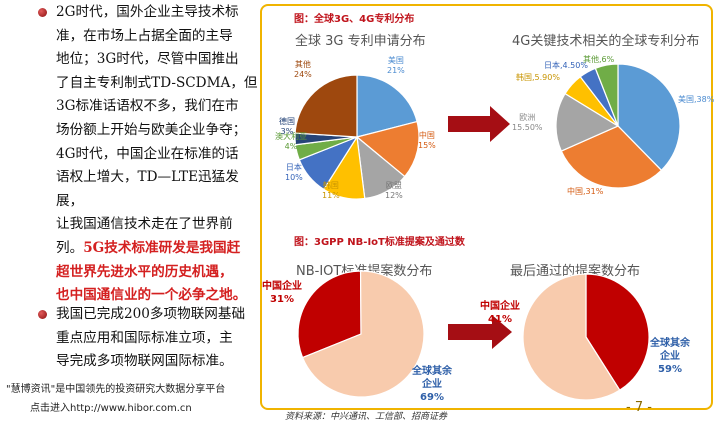 The image size is (720, 422). What do you see at coordinates (282, 293) in the screenshot?
I see `label-nbiot-cn: 中国企业 31%` at bounding box center [282, 293].